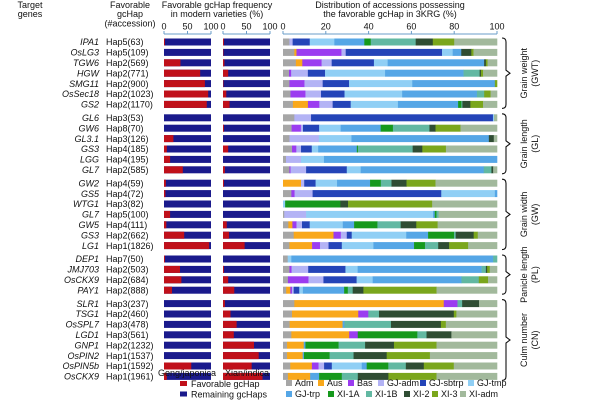 Image resolution: width=600 pixels, height=400 pixels. I want to click on gene-name: SMG11, so click(84, 84).